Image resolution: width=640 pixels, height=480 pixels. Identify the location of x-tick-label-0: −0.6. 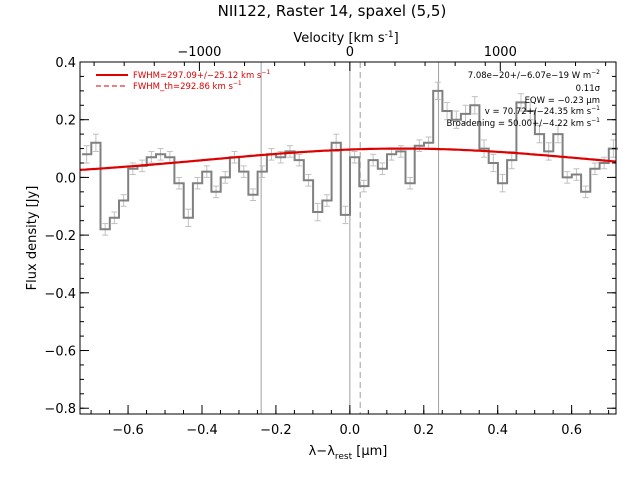
(128, 430).